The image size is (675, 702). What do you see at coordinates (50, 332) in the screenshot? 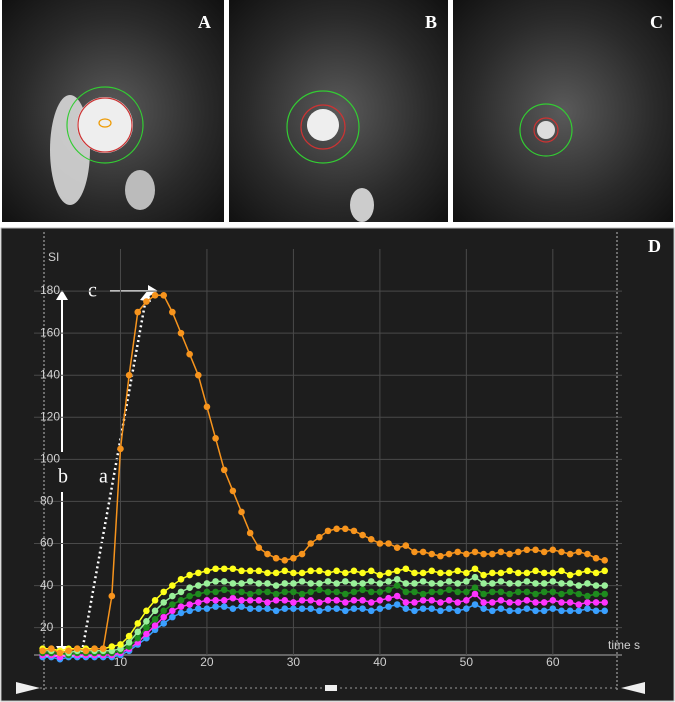
I see `y-tick-label: 160` at bounding box center [50, 332].